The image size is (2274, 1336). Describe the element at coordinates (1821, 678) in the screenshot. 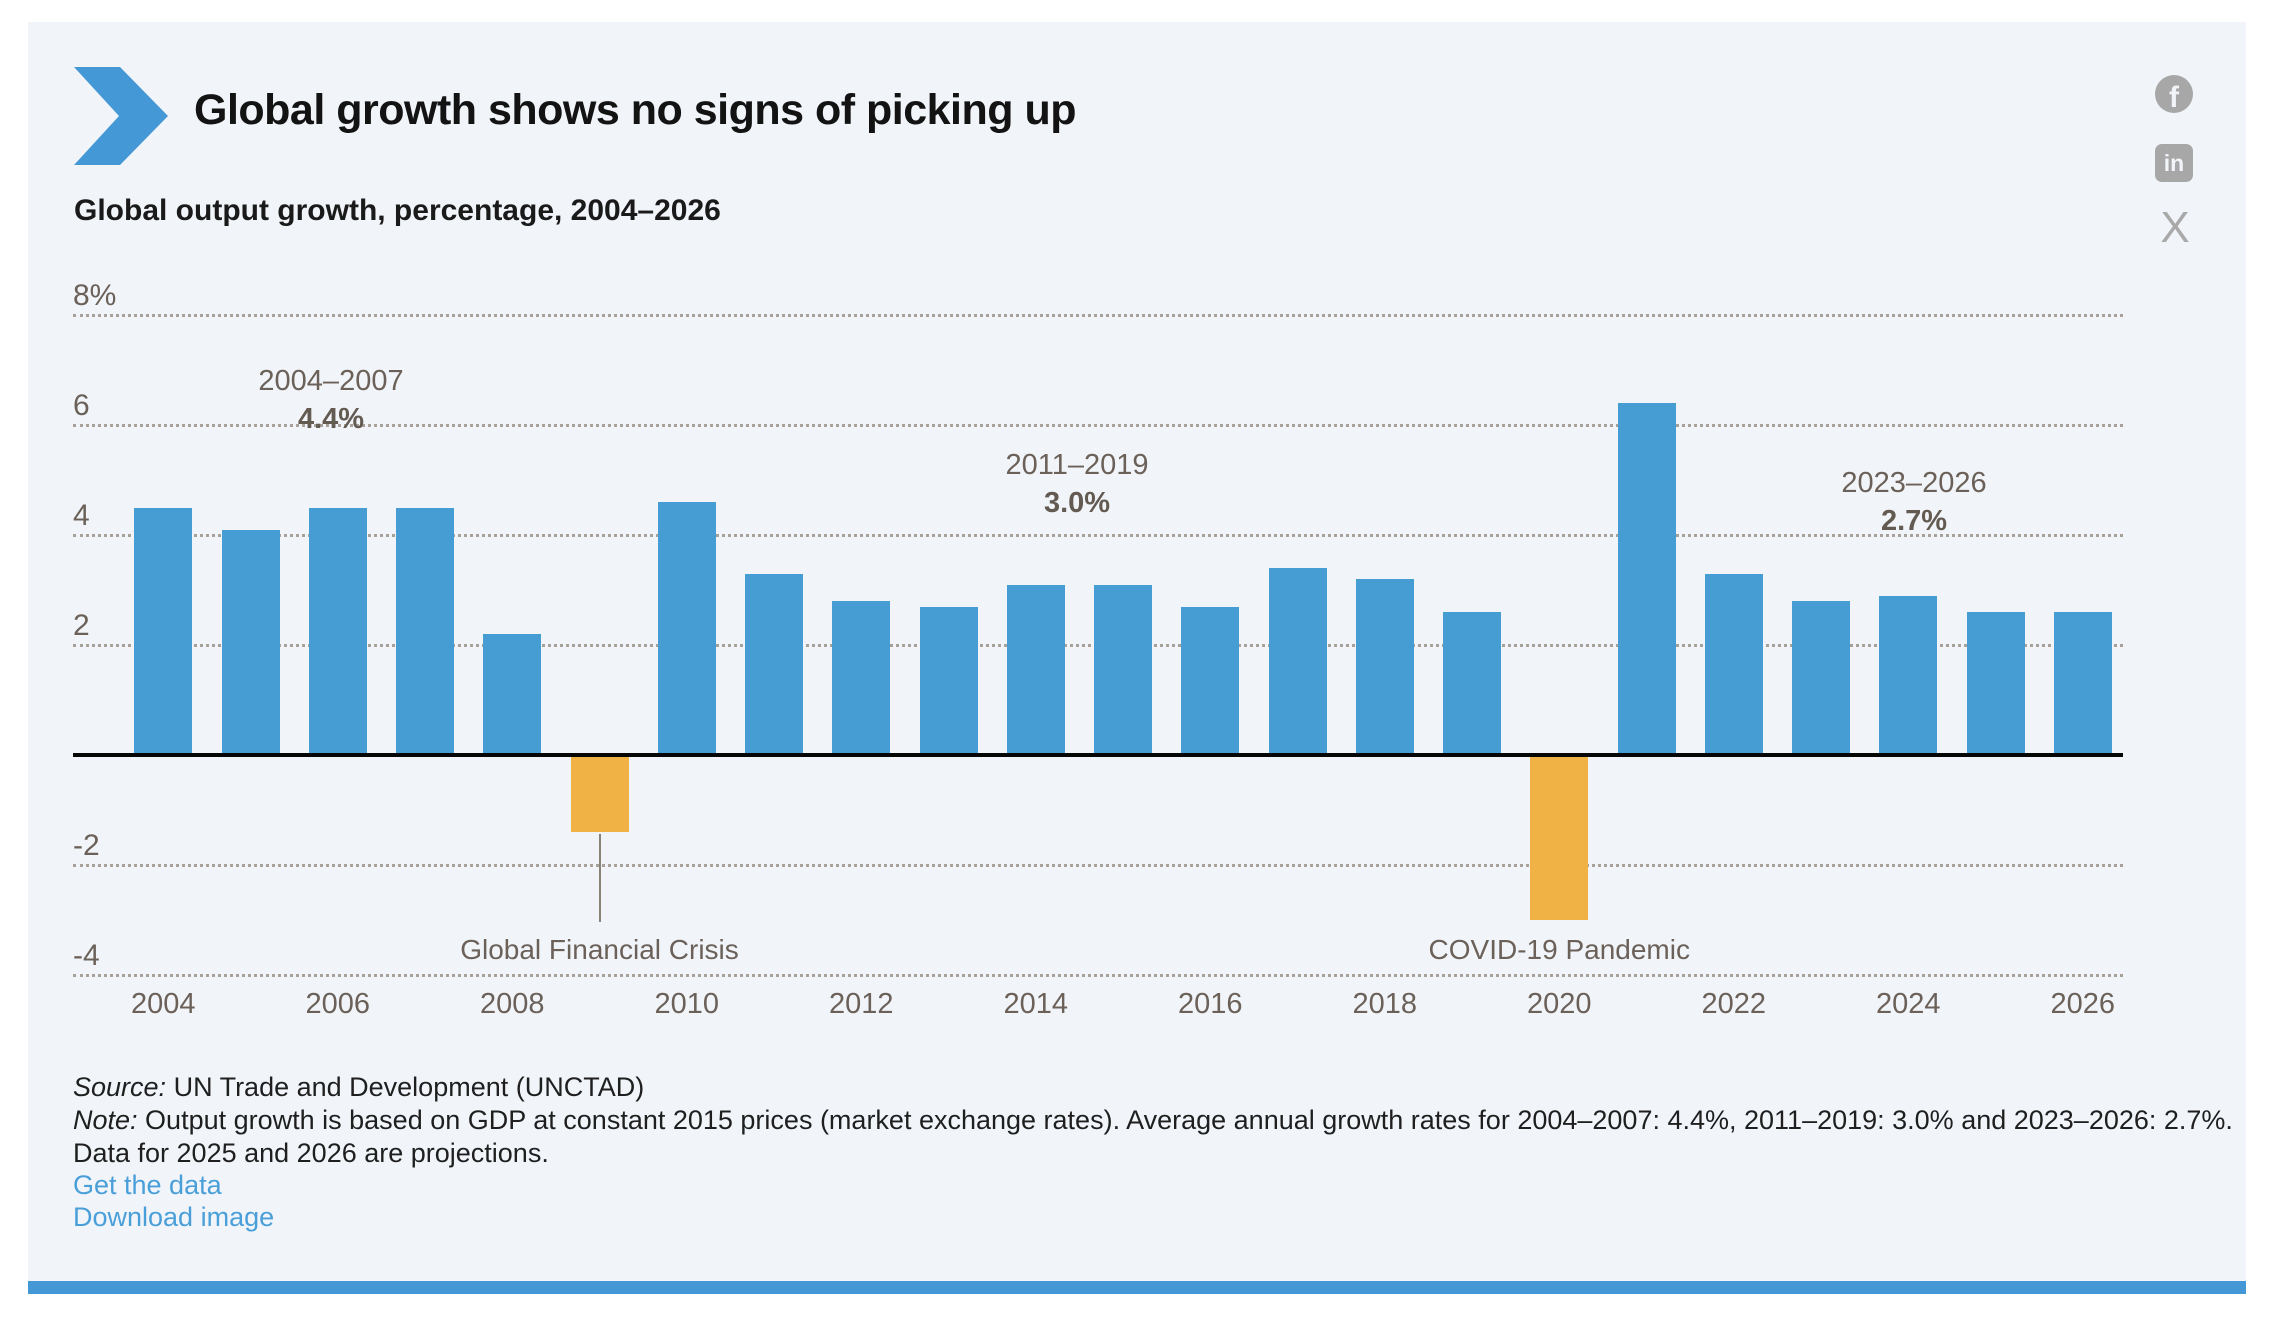

I see `bar-2023` at that location.